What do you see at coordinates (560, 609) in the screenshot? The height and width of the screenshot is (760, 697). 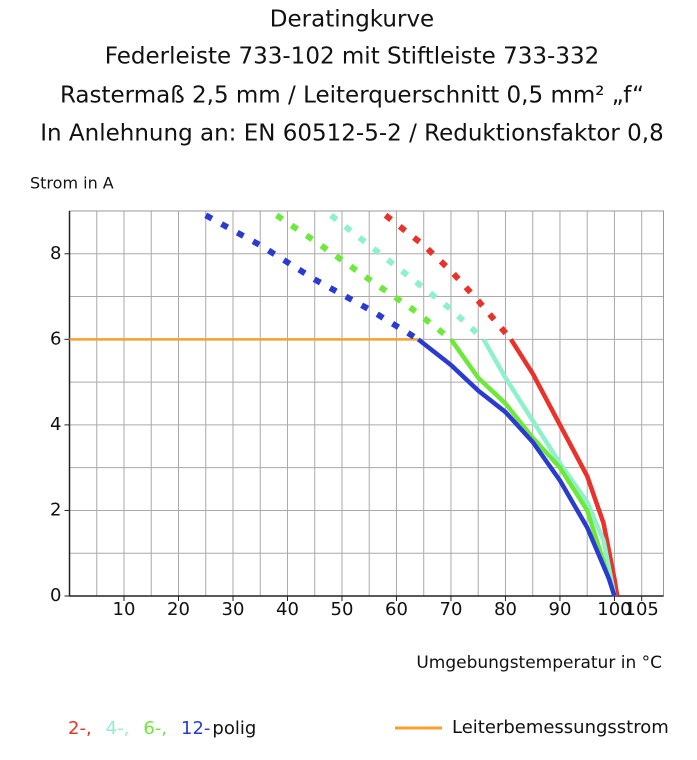 I see `x-tick-label: 90` at bounding box center [560, 609].